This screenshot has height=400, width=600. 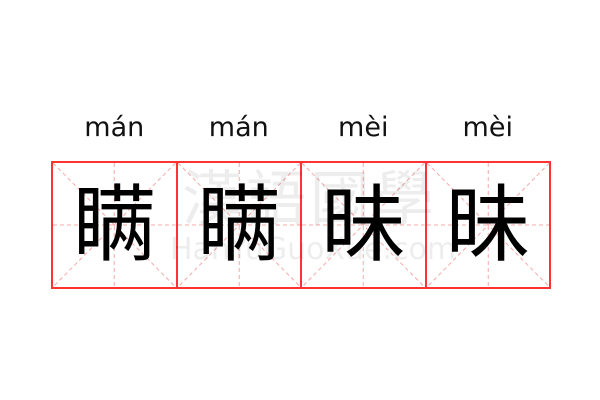 I want to click on pinyin-2: mán, so click(x=238, y=127).